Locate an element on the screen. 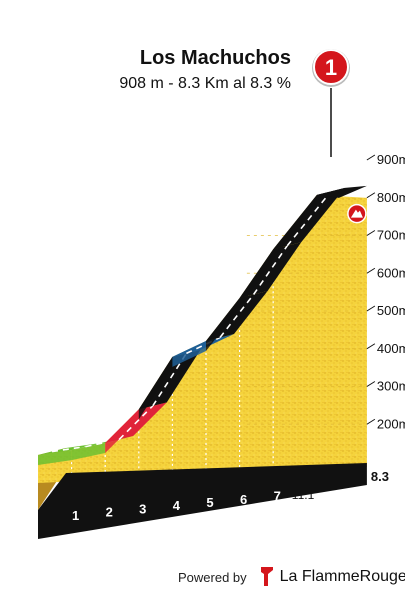  summit-marker: 1 is located at coordinates (331, 103).